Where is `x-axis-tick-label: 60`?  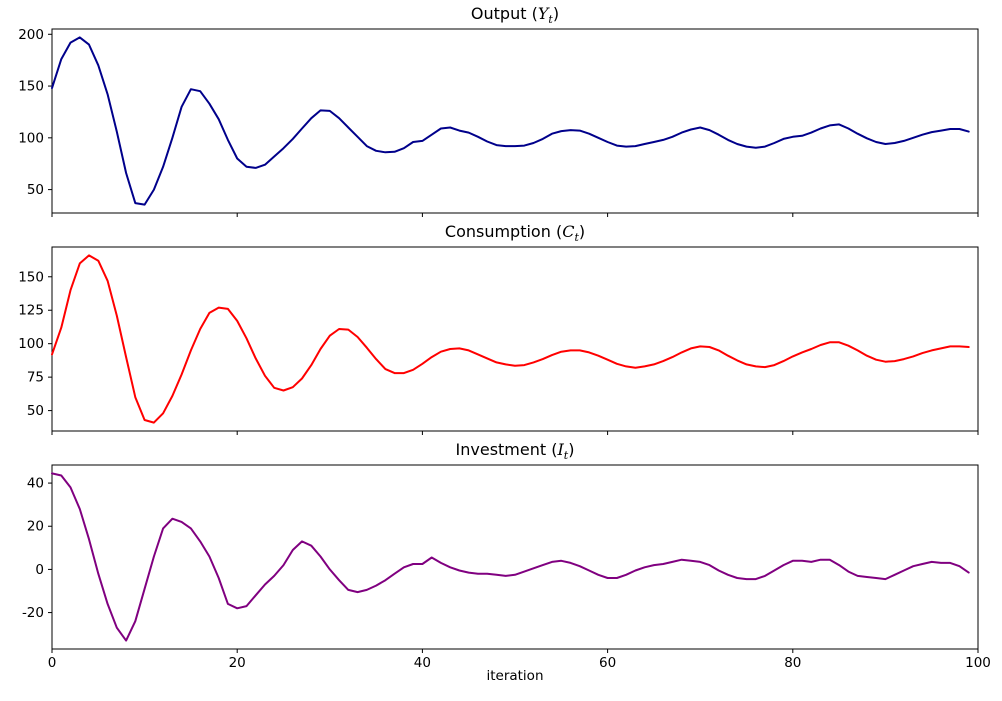 x-axis-tick-label: 60 is located at coordinates (607, 663).